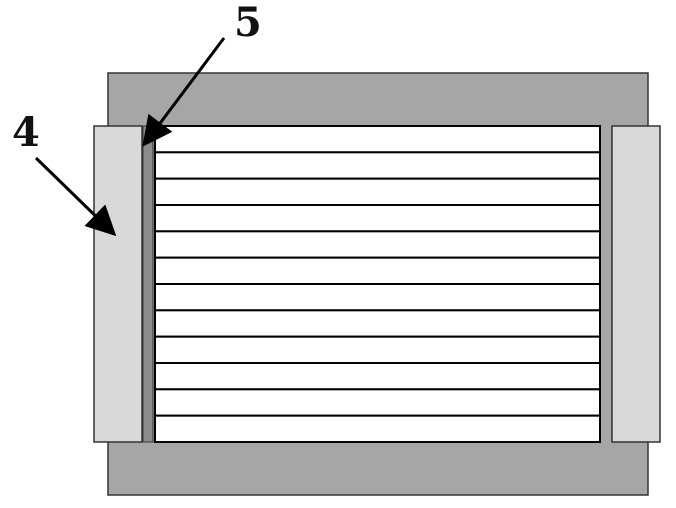 Image resolution: width=676 pixels, height=508 pixels. What do you see at coordinates (148, 284) in the screenshot?
I see `thin-layer` at bounding box center [148, 284].